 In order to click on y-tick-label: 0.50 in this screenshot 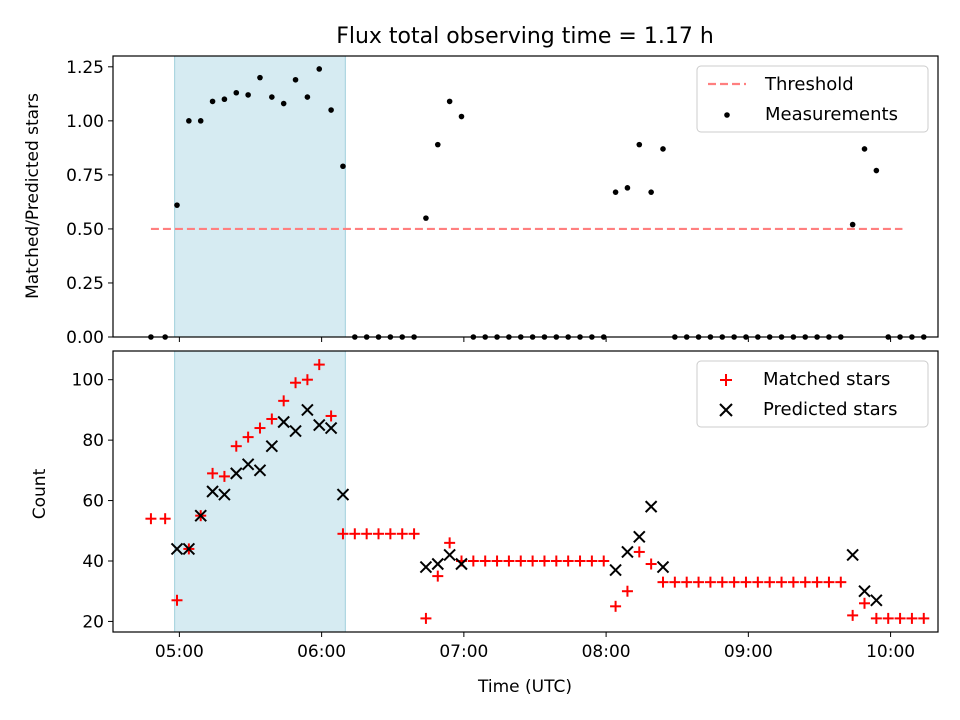, I will do `click(85, 230)`.